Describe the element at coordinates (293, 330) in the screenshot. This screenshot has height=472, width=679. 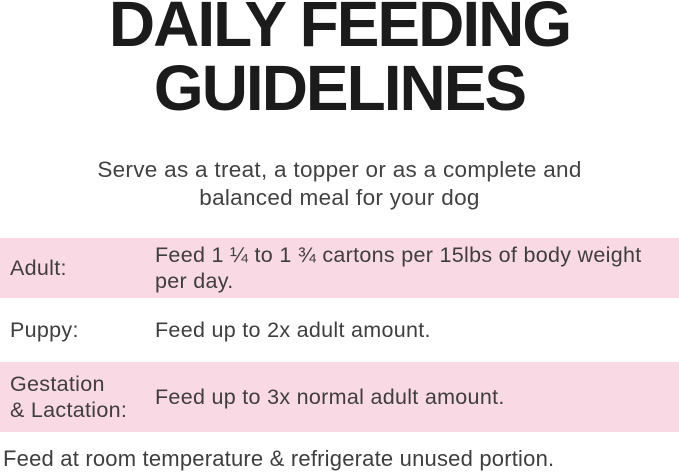
I see `row-description-puppy: Feed up to 2x adult amount.` at that location.